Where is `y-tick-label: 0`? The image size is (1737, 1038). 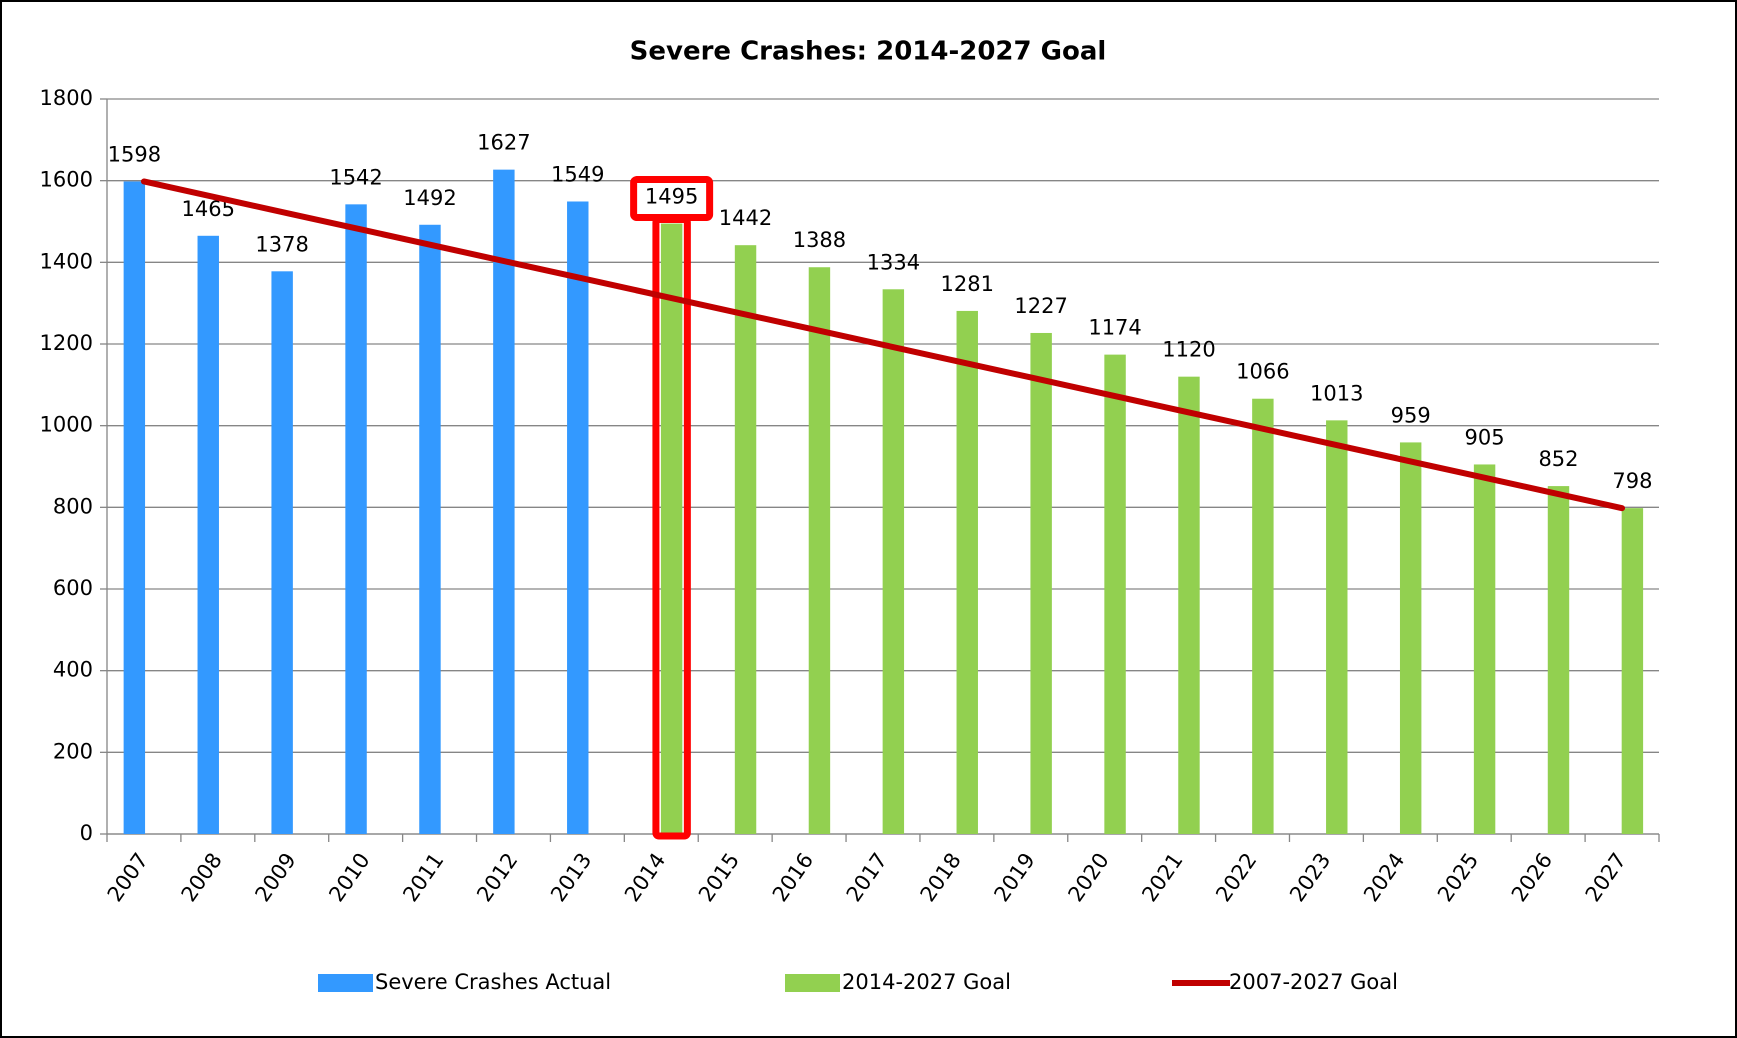
y-tick-label: 0 is located at coordinates (86, 833).